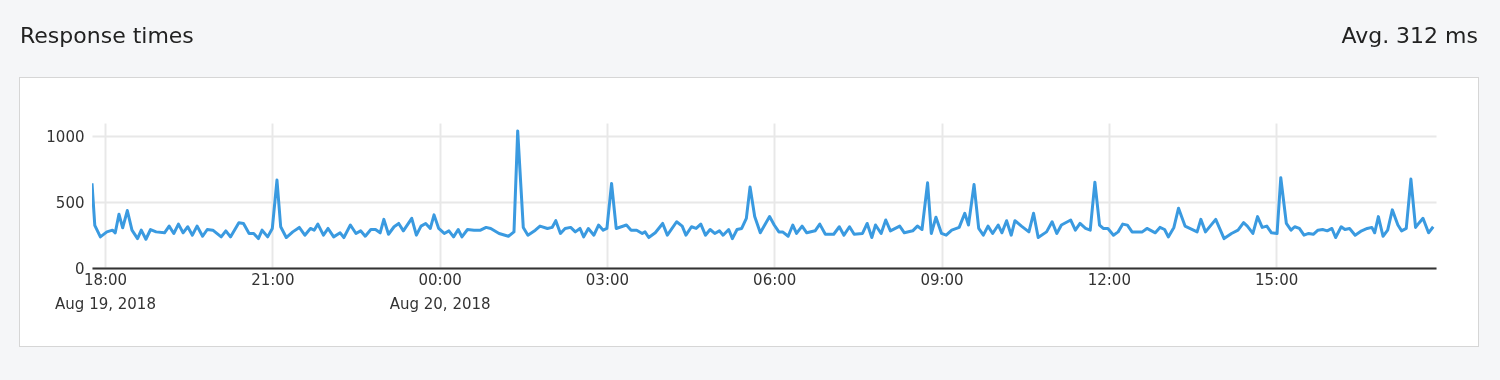 This screenshot has width=1500, height=380. Describe the element at coordinates (775, 279) in the screenshot. I see `x-tick-label: 06:00` at that location.